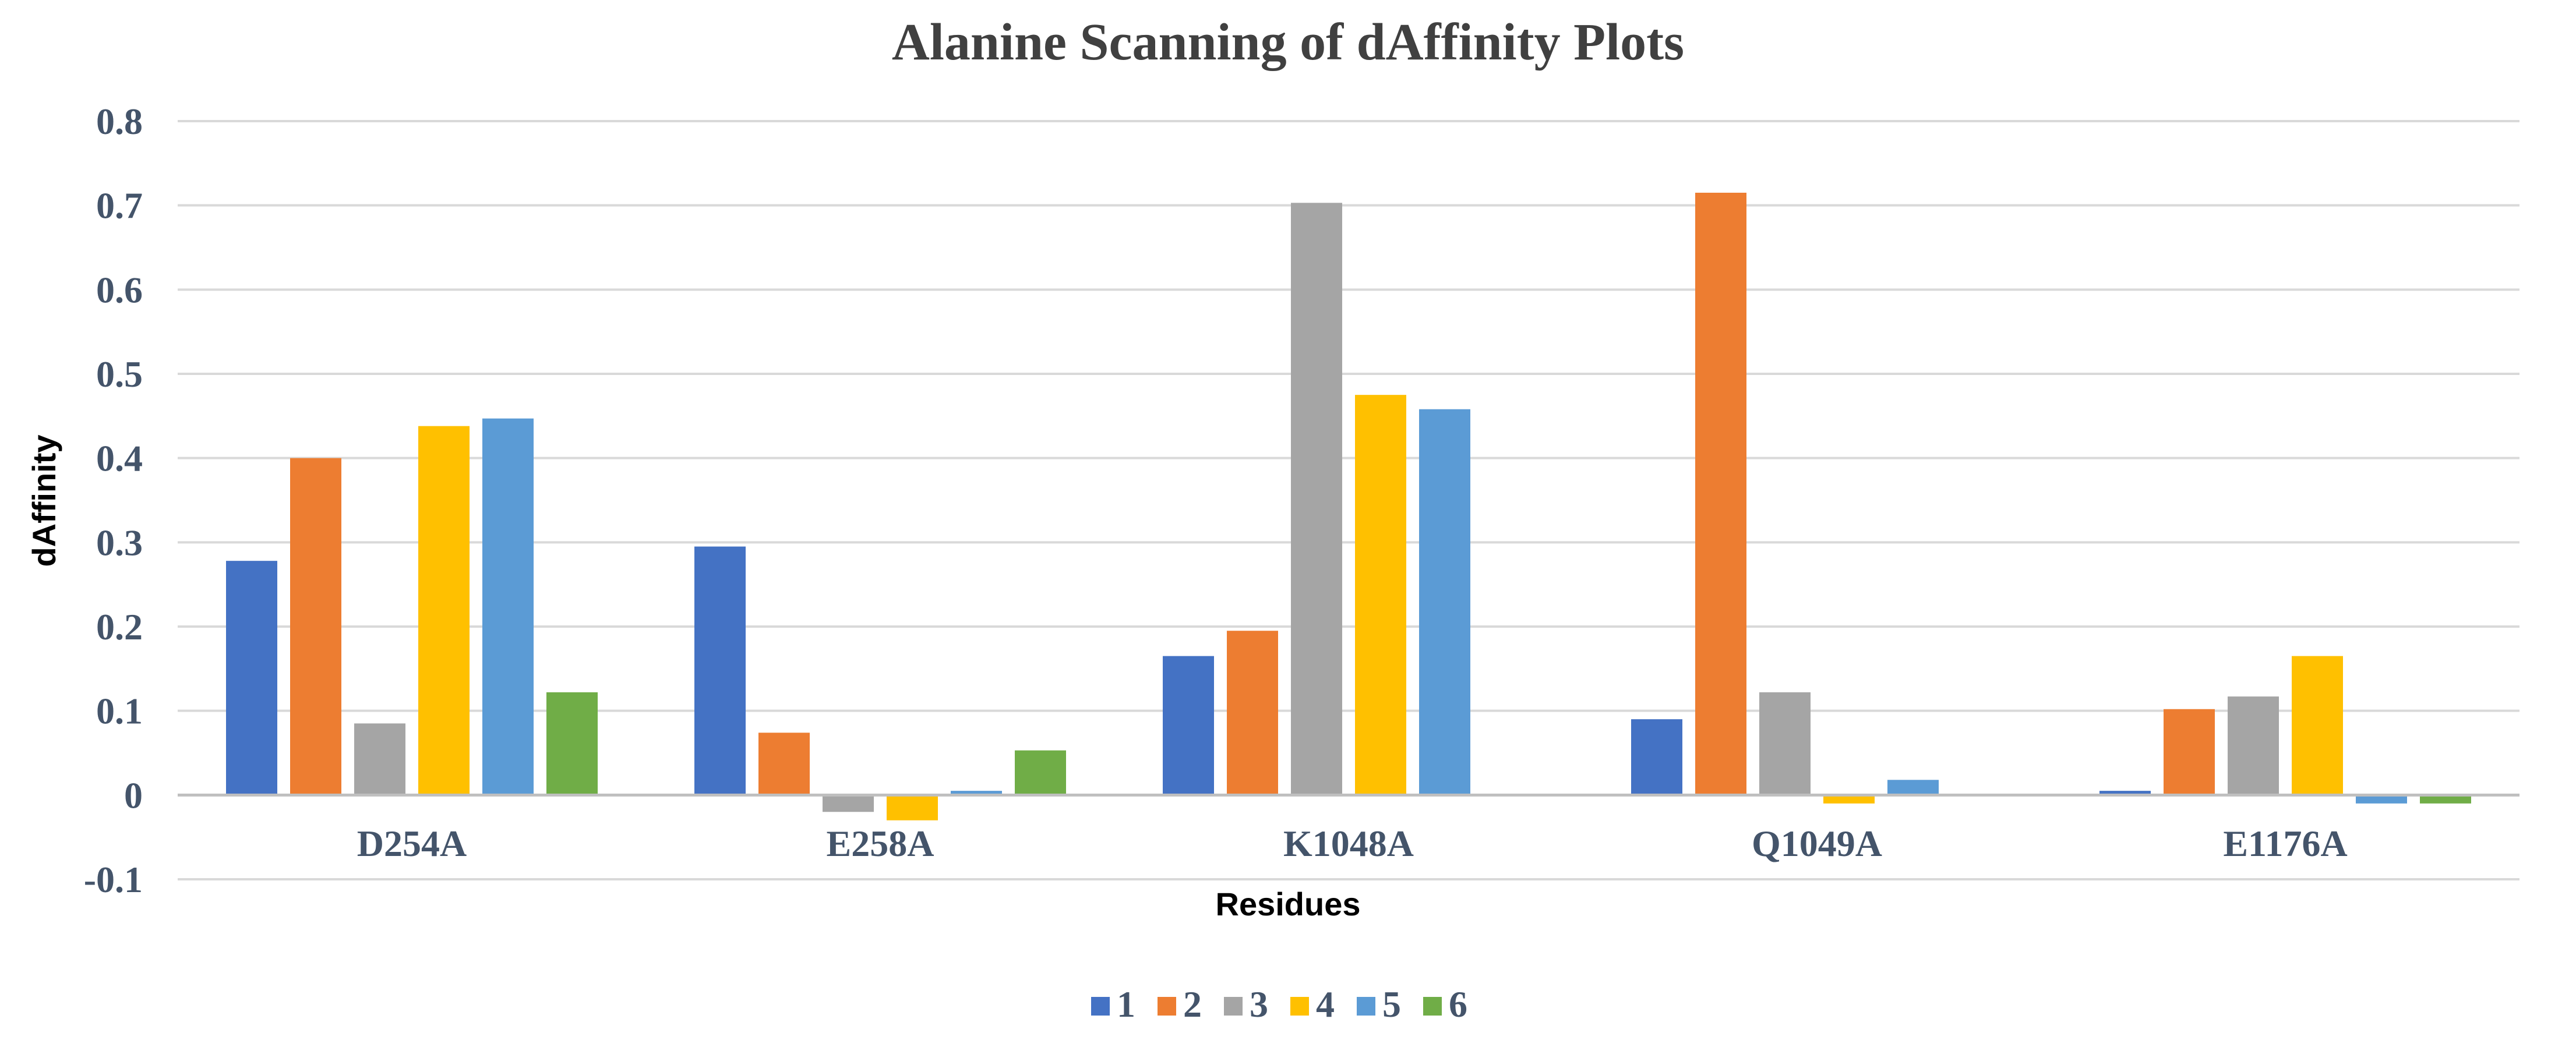  What do you see at coordinates (119, 374) in the screenshot?
I see `y-tick-label: 0.5` at bounding box center [119, 374].